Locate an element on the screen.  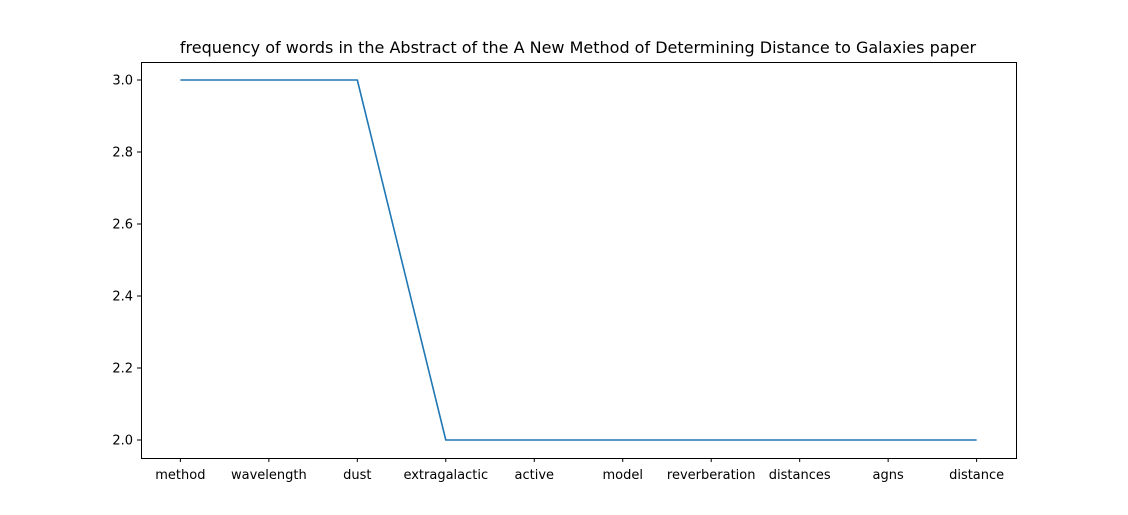
x-tick-label: method is located at coordinates (180, 475).